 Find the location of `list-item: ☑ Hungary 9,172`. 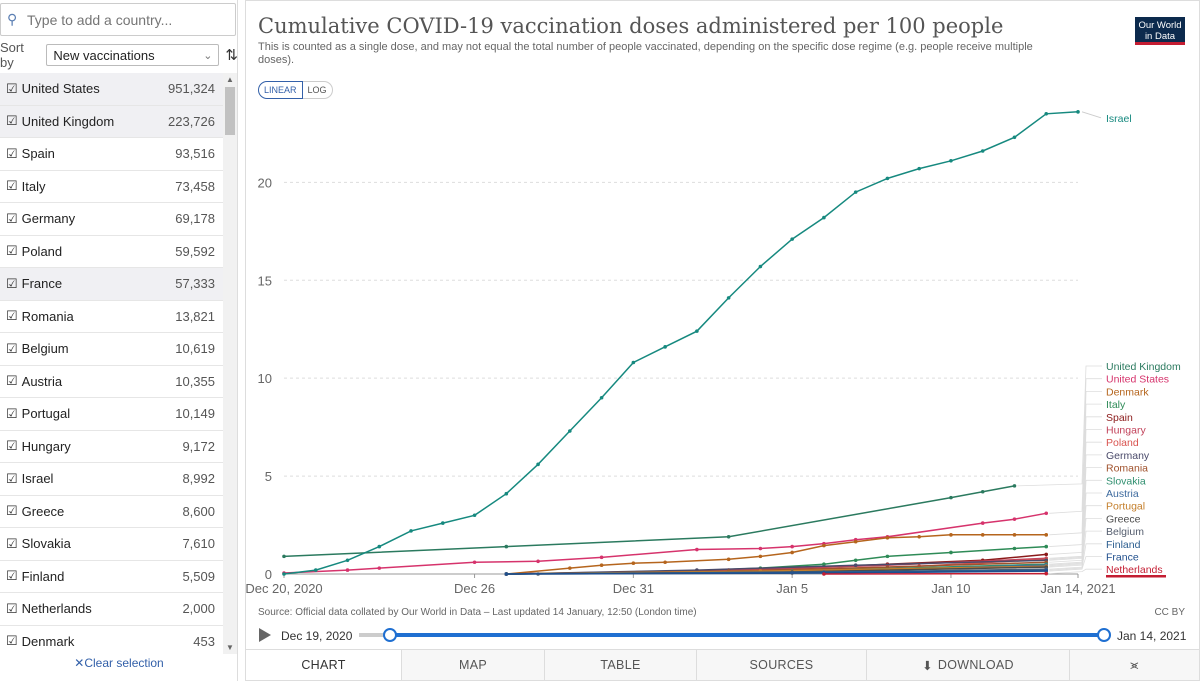

list-item: ☑ Hungary 9,172 is located at coordinates (111, 447).